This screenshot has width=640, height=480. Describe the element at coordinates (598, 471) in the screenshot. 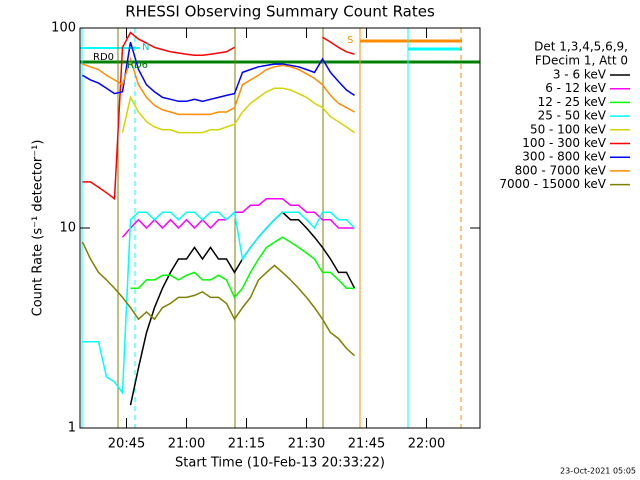

I see `footer: 23-Oct-2021 05:05` at that location.